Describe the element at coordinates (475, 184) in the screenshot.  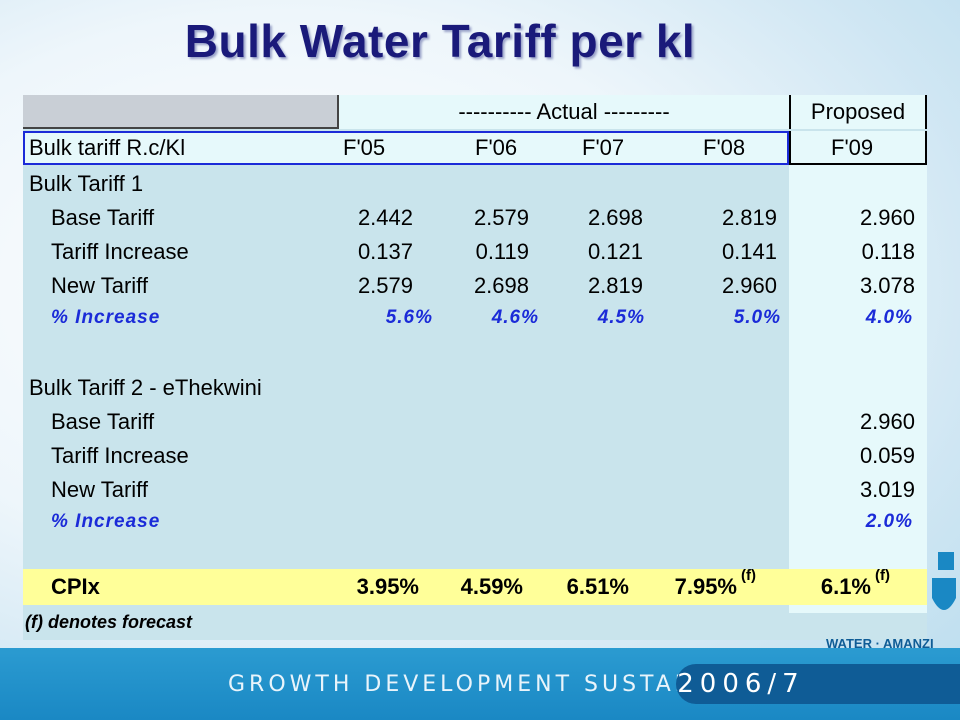
I see `section-title-row: Bulk Tariff 1` at that location.